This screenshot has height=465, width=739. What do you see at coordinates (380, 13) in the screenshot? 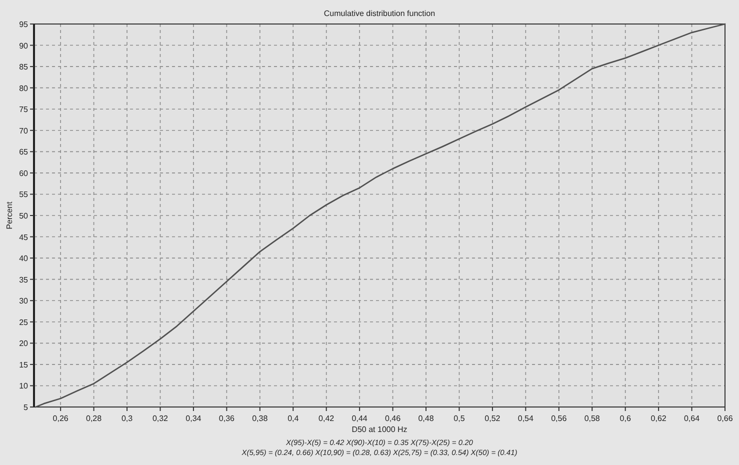
I see `chart-title: Cumulative distribution function` at bounding box center [380, 13].